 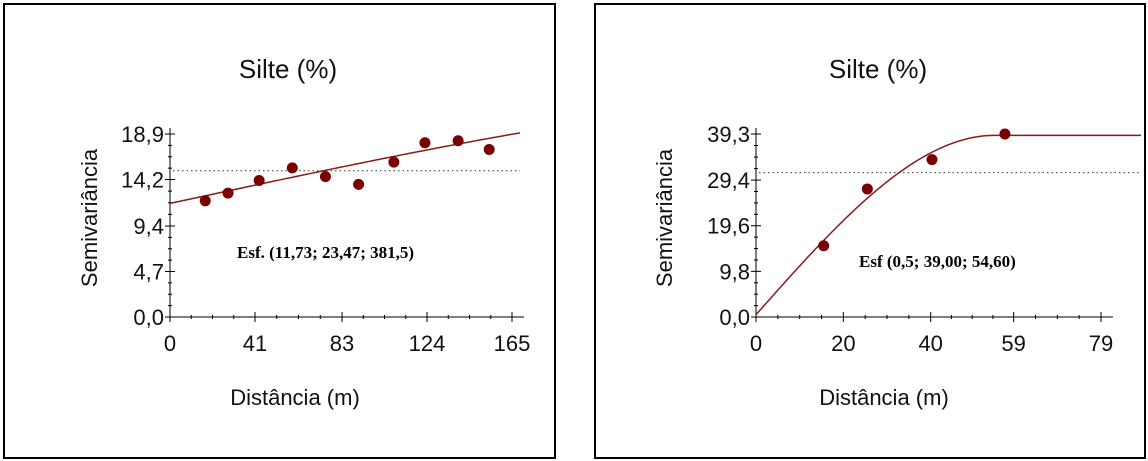 What do you see at coordinates (843, 343) in the screenshot?
I see `x-tick-label: 20` at bounding box center [843, 343].